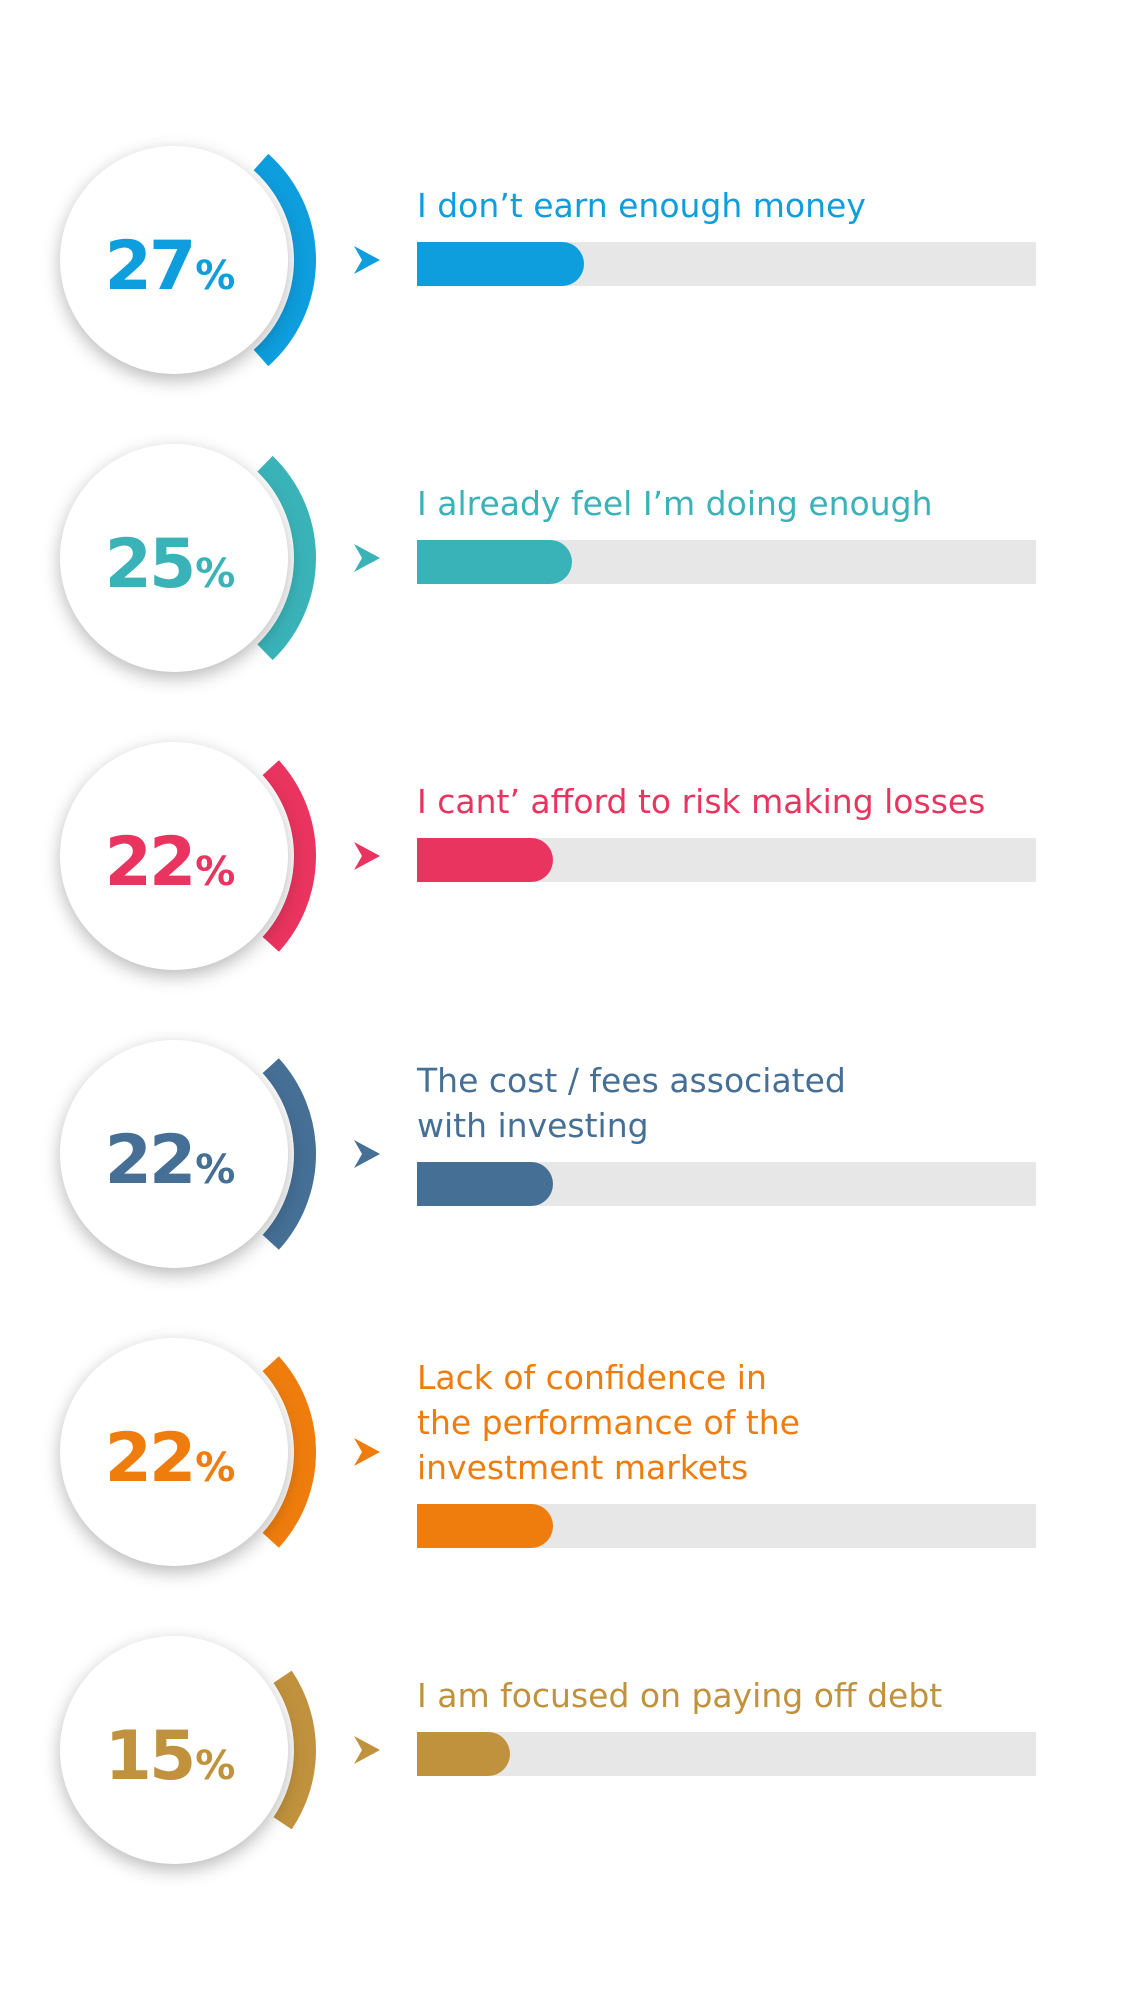  What do you see at coordinates (701, 801) in the screenshot?
I see `reason-label: I cant’ afford to risk making losses` at bounding box center [701, 801].